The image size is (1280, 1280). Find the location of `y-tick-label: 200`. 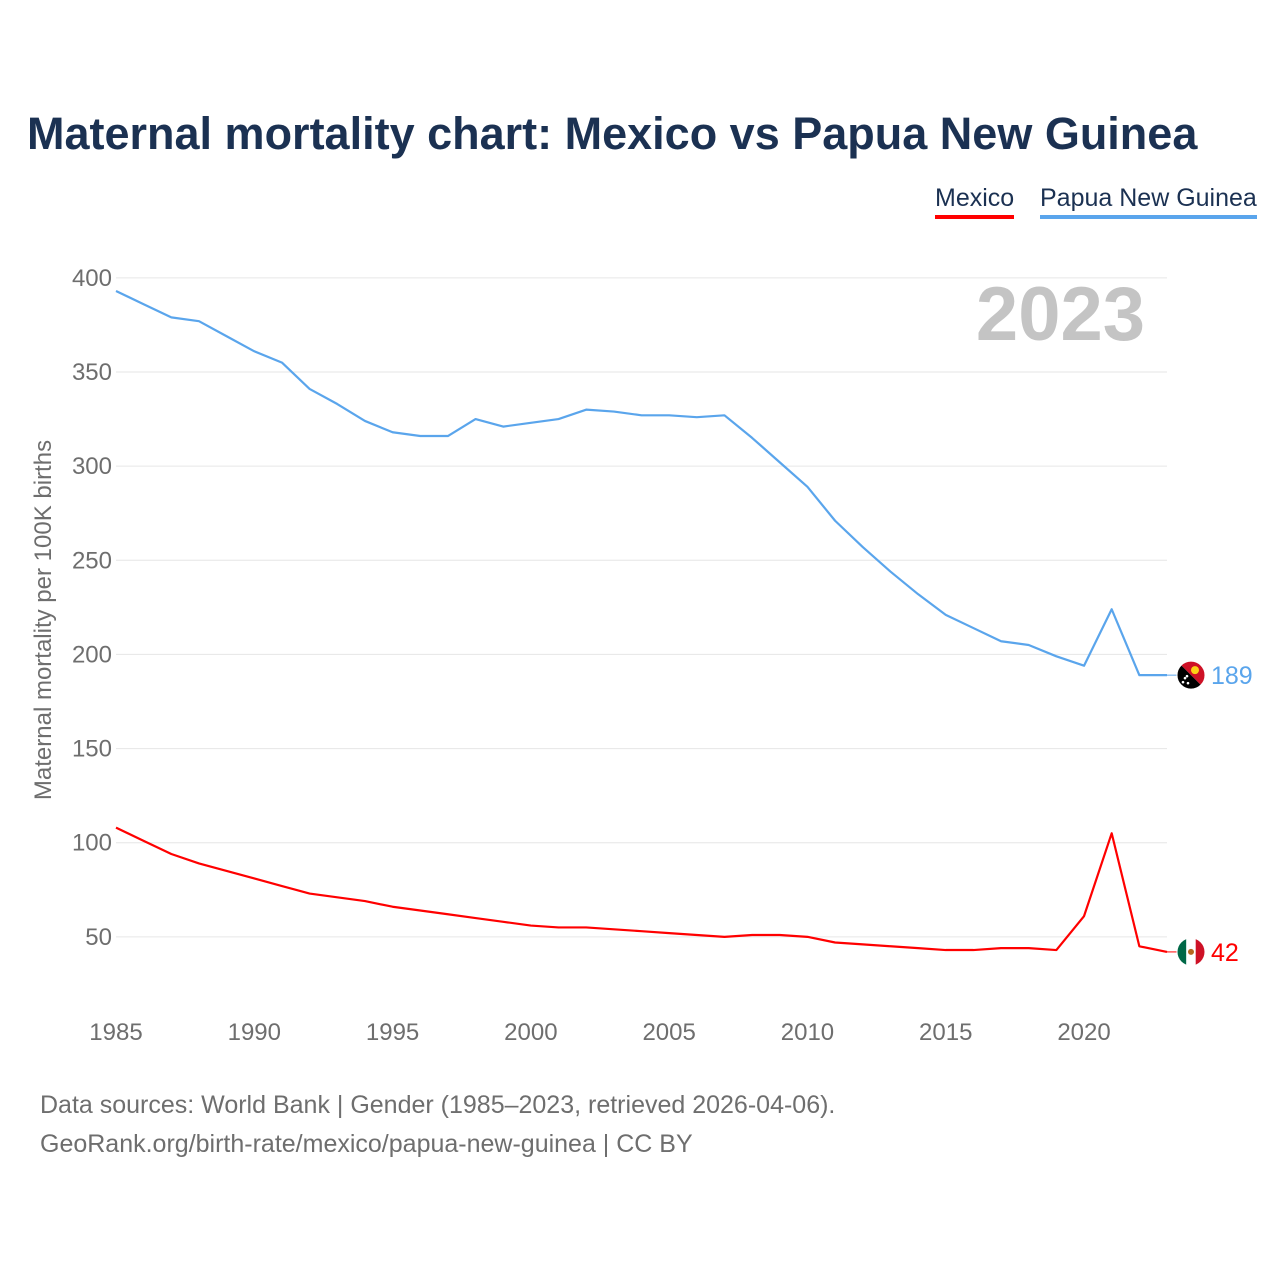

y-tick-label: 200 is located at coordinates (92, 654).